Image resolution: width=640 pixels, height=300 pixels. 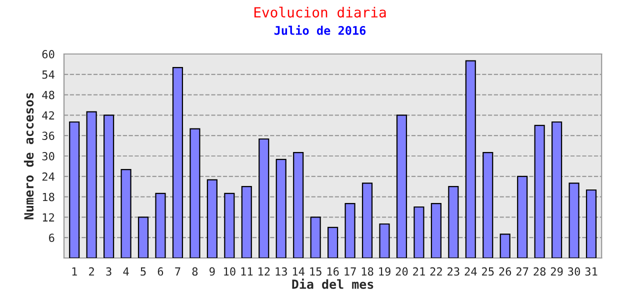 I want to click on x-tick-label: 20, so click(x=402, y=271).